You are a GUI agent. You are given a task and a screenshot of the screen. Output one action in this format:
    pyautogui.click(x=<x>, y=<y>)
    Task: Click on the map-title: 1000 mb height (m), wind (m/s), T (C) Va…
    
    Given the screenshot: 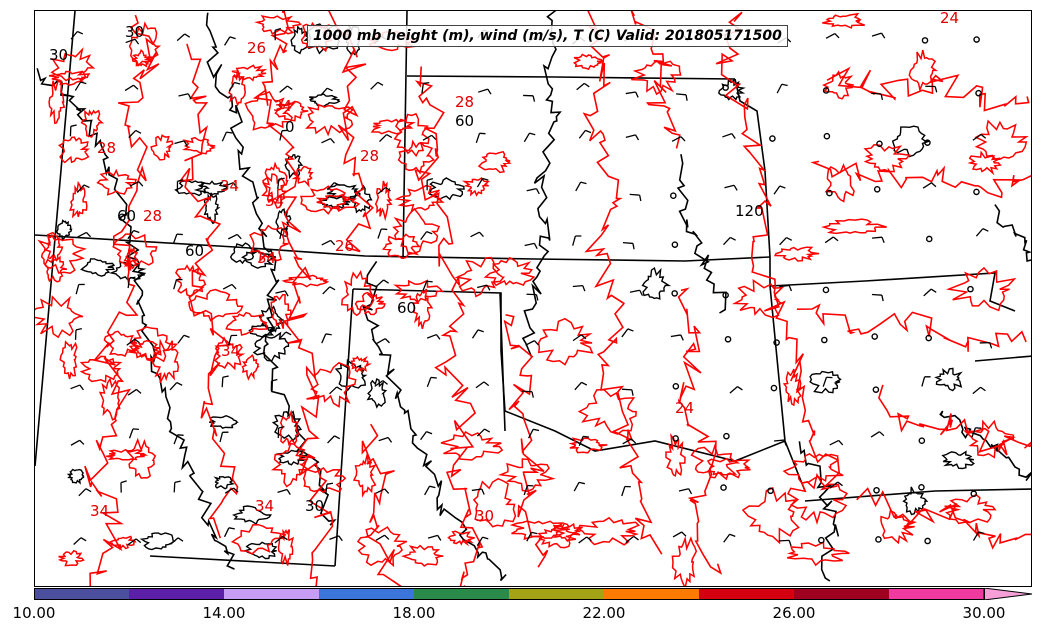 What is the action you would take?
    pyautogui.click(x=547, y=36)
    